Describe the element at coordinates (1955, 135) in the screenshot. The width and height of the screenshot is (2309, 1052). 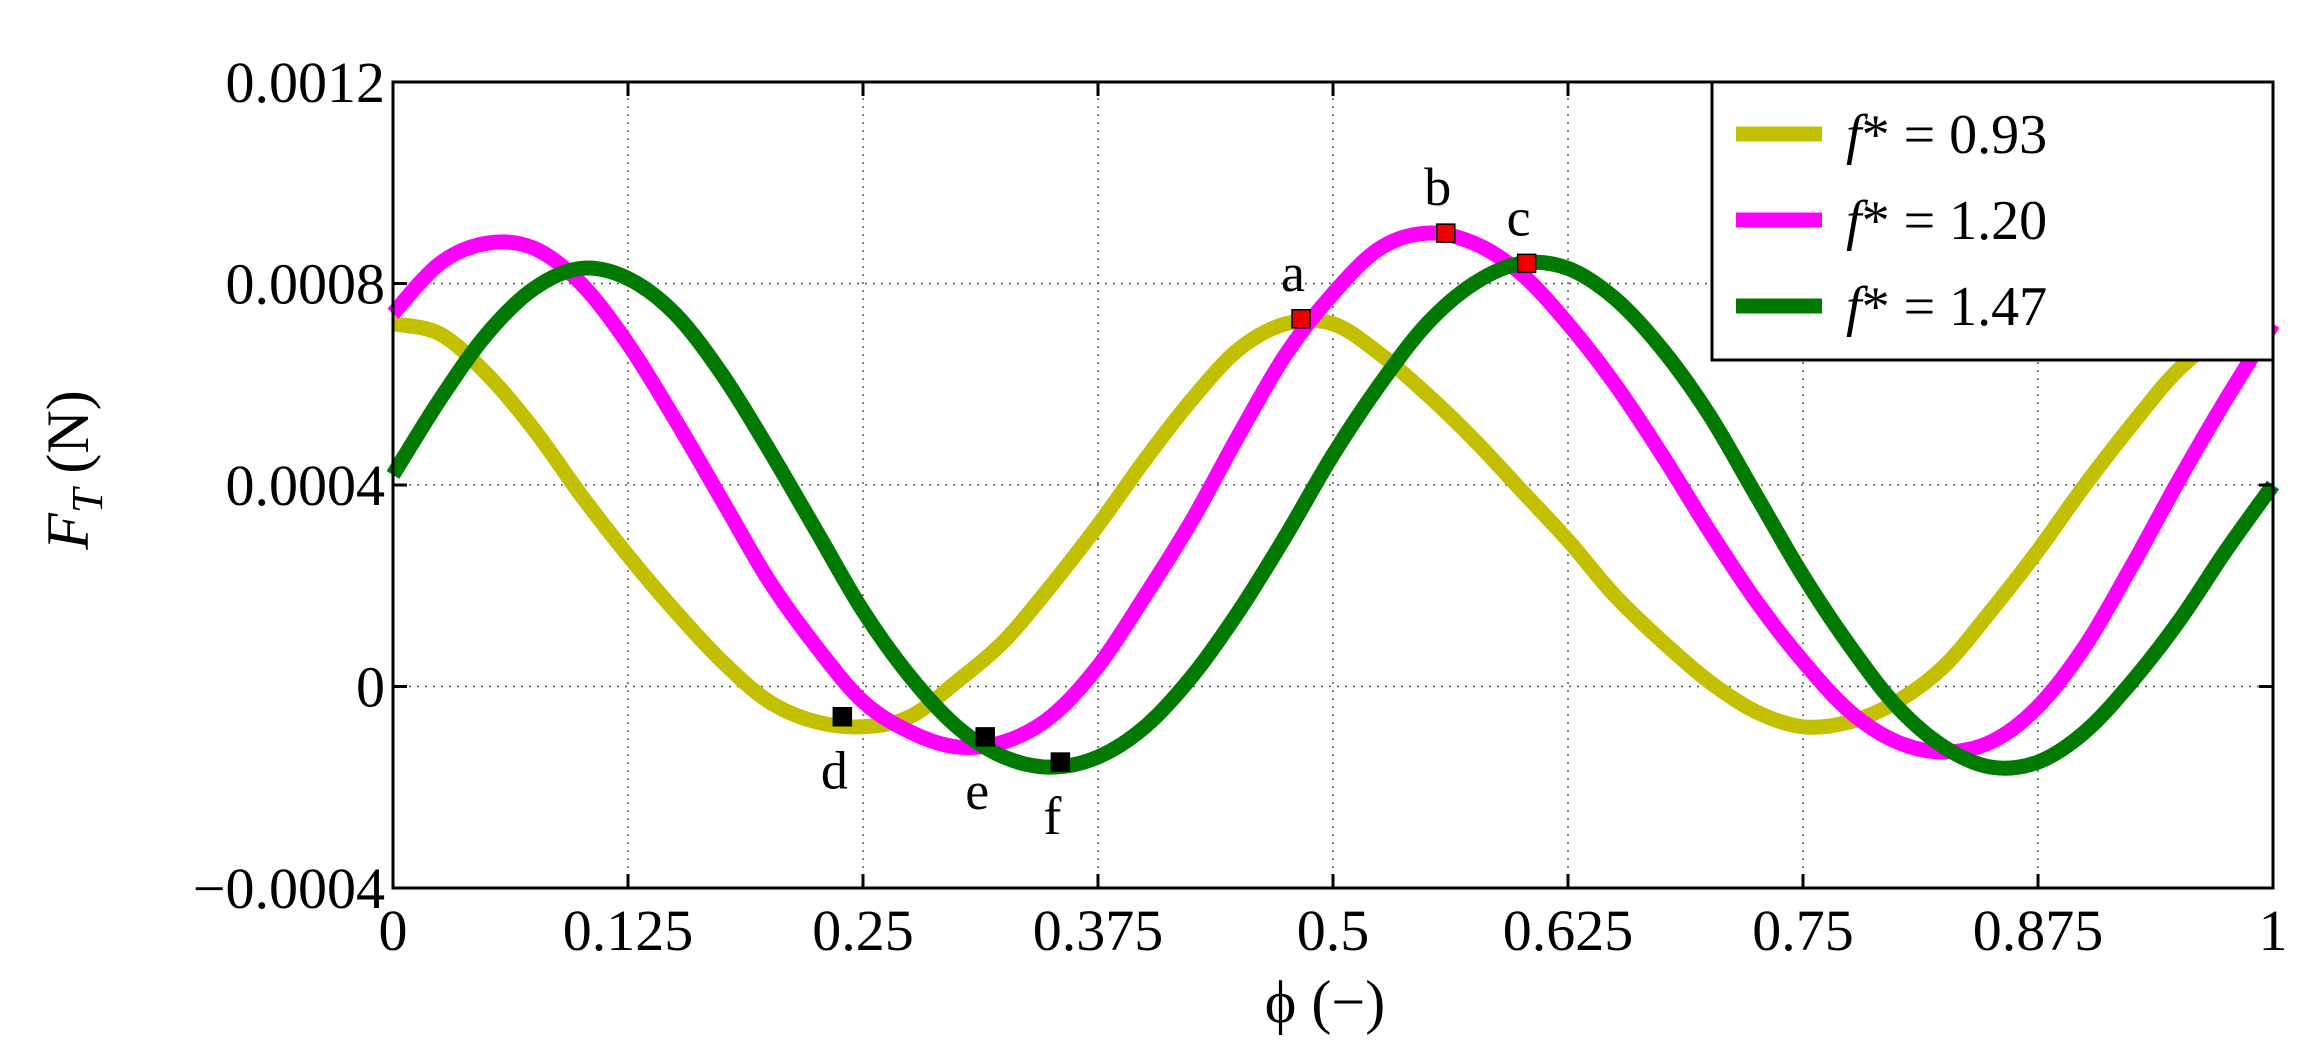
I see `legend-entry-value: * = 0.93` at that location.